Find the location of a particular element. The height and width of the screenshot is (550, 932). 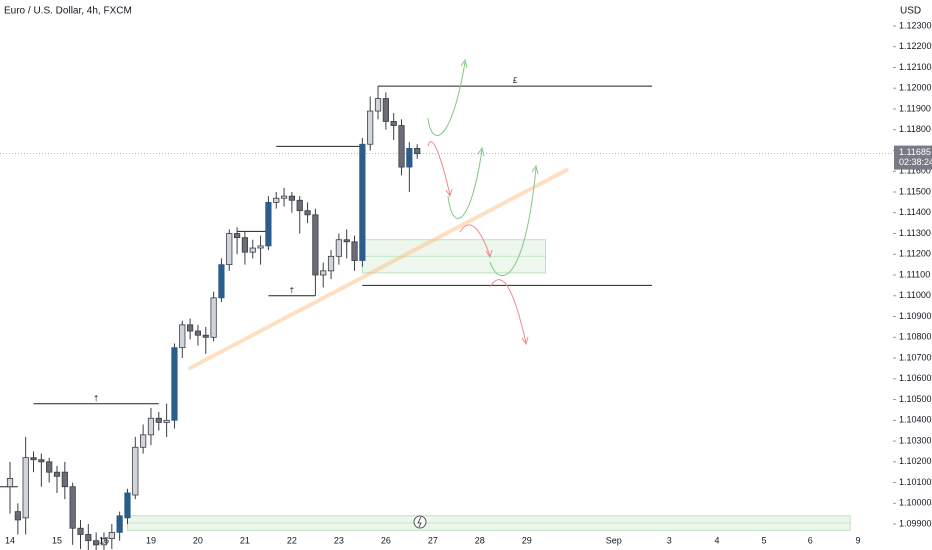

y-tick-label: 1.11100 is located at coordinates (914, 274).